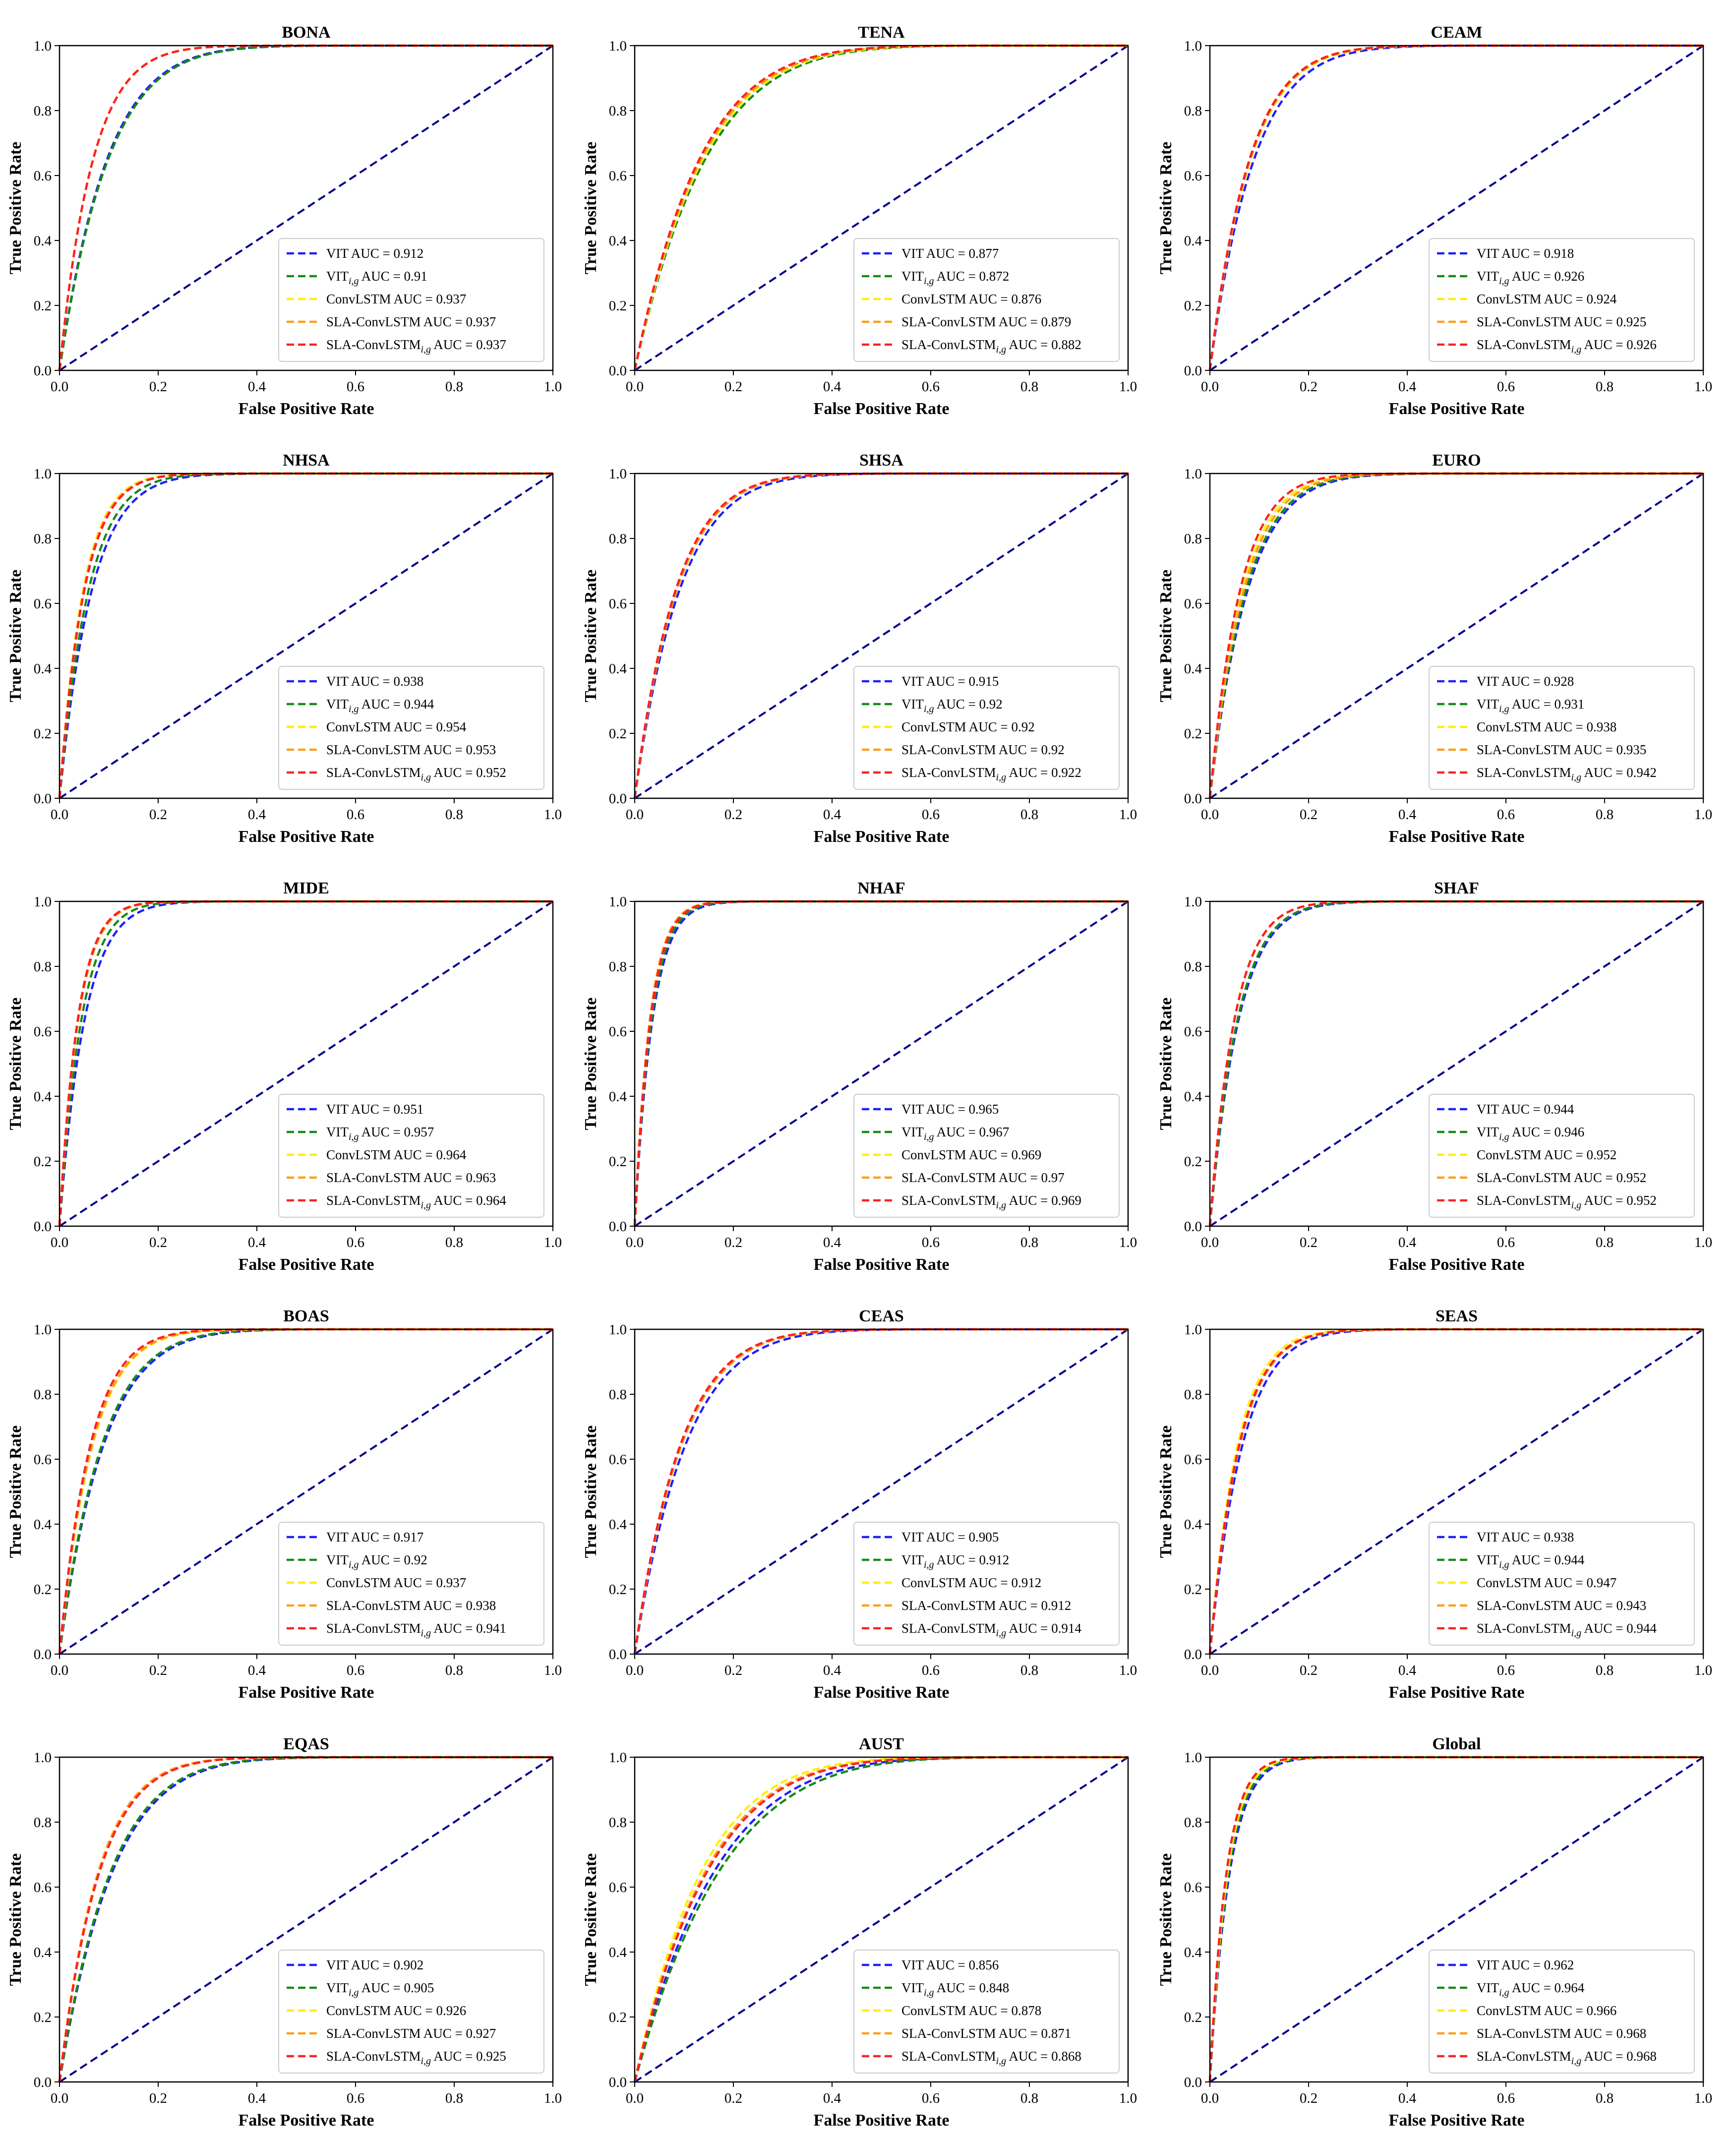 The height and width of the screenshot is (2136, 1736). Describe the element at coordinates (880, 207) in the screenshot. I see `roc-curve-slaig` at that location.